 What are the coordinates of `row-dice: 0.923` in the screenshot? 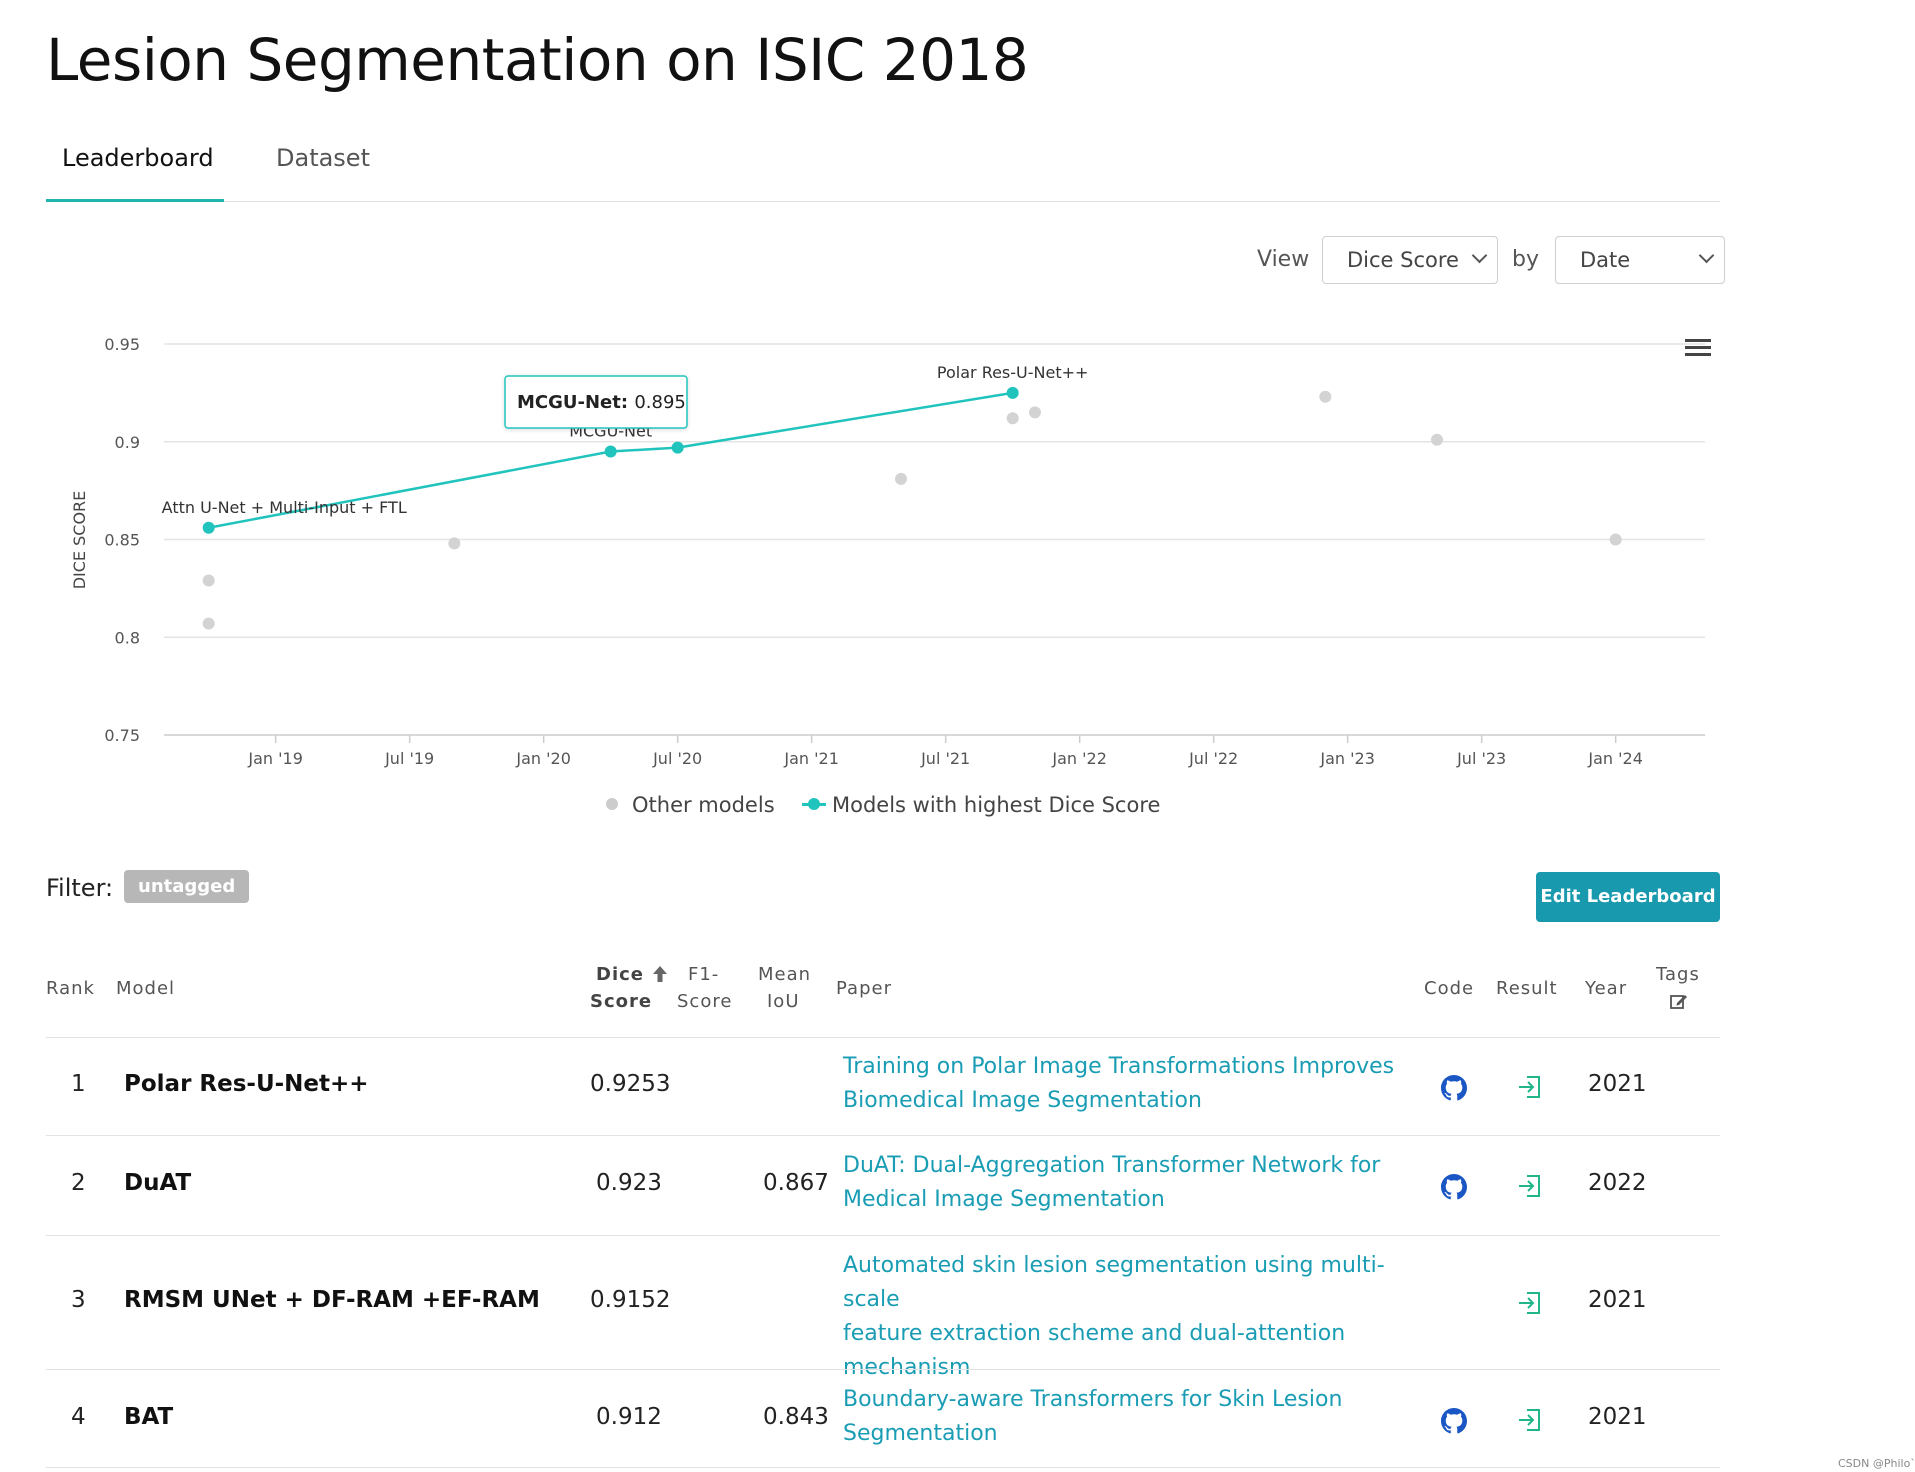 It's located at (629, 1183).